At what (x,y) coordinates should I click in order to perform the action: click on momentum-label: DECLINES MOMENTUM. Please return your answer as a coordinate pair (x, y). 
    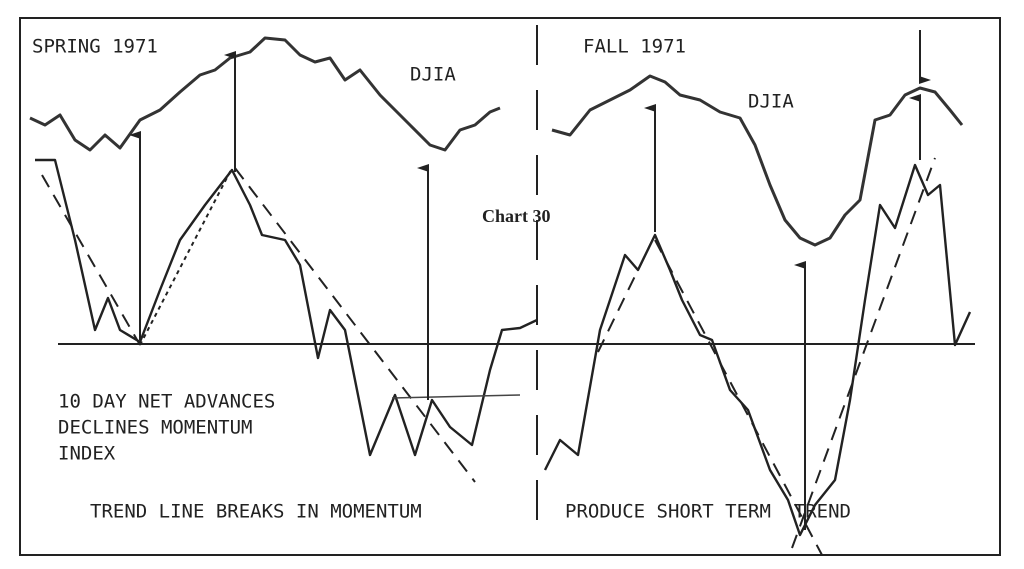
    Looking at the image, I should click on (155, 428).